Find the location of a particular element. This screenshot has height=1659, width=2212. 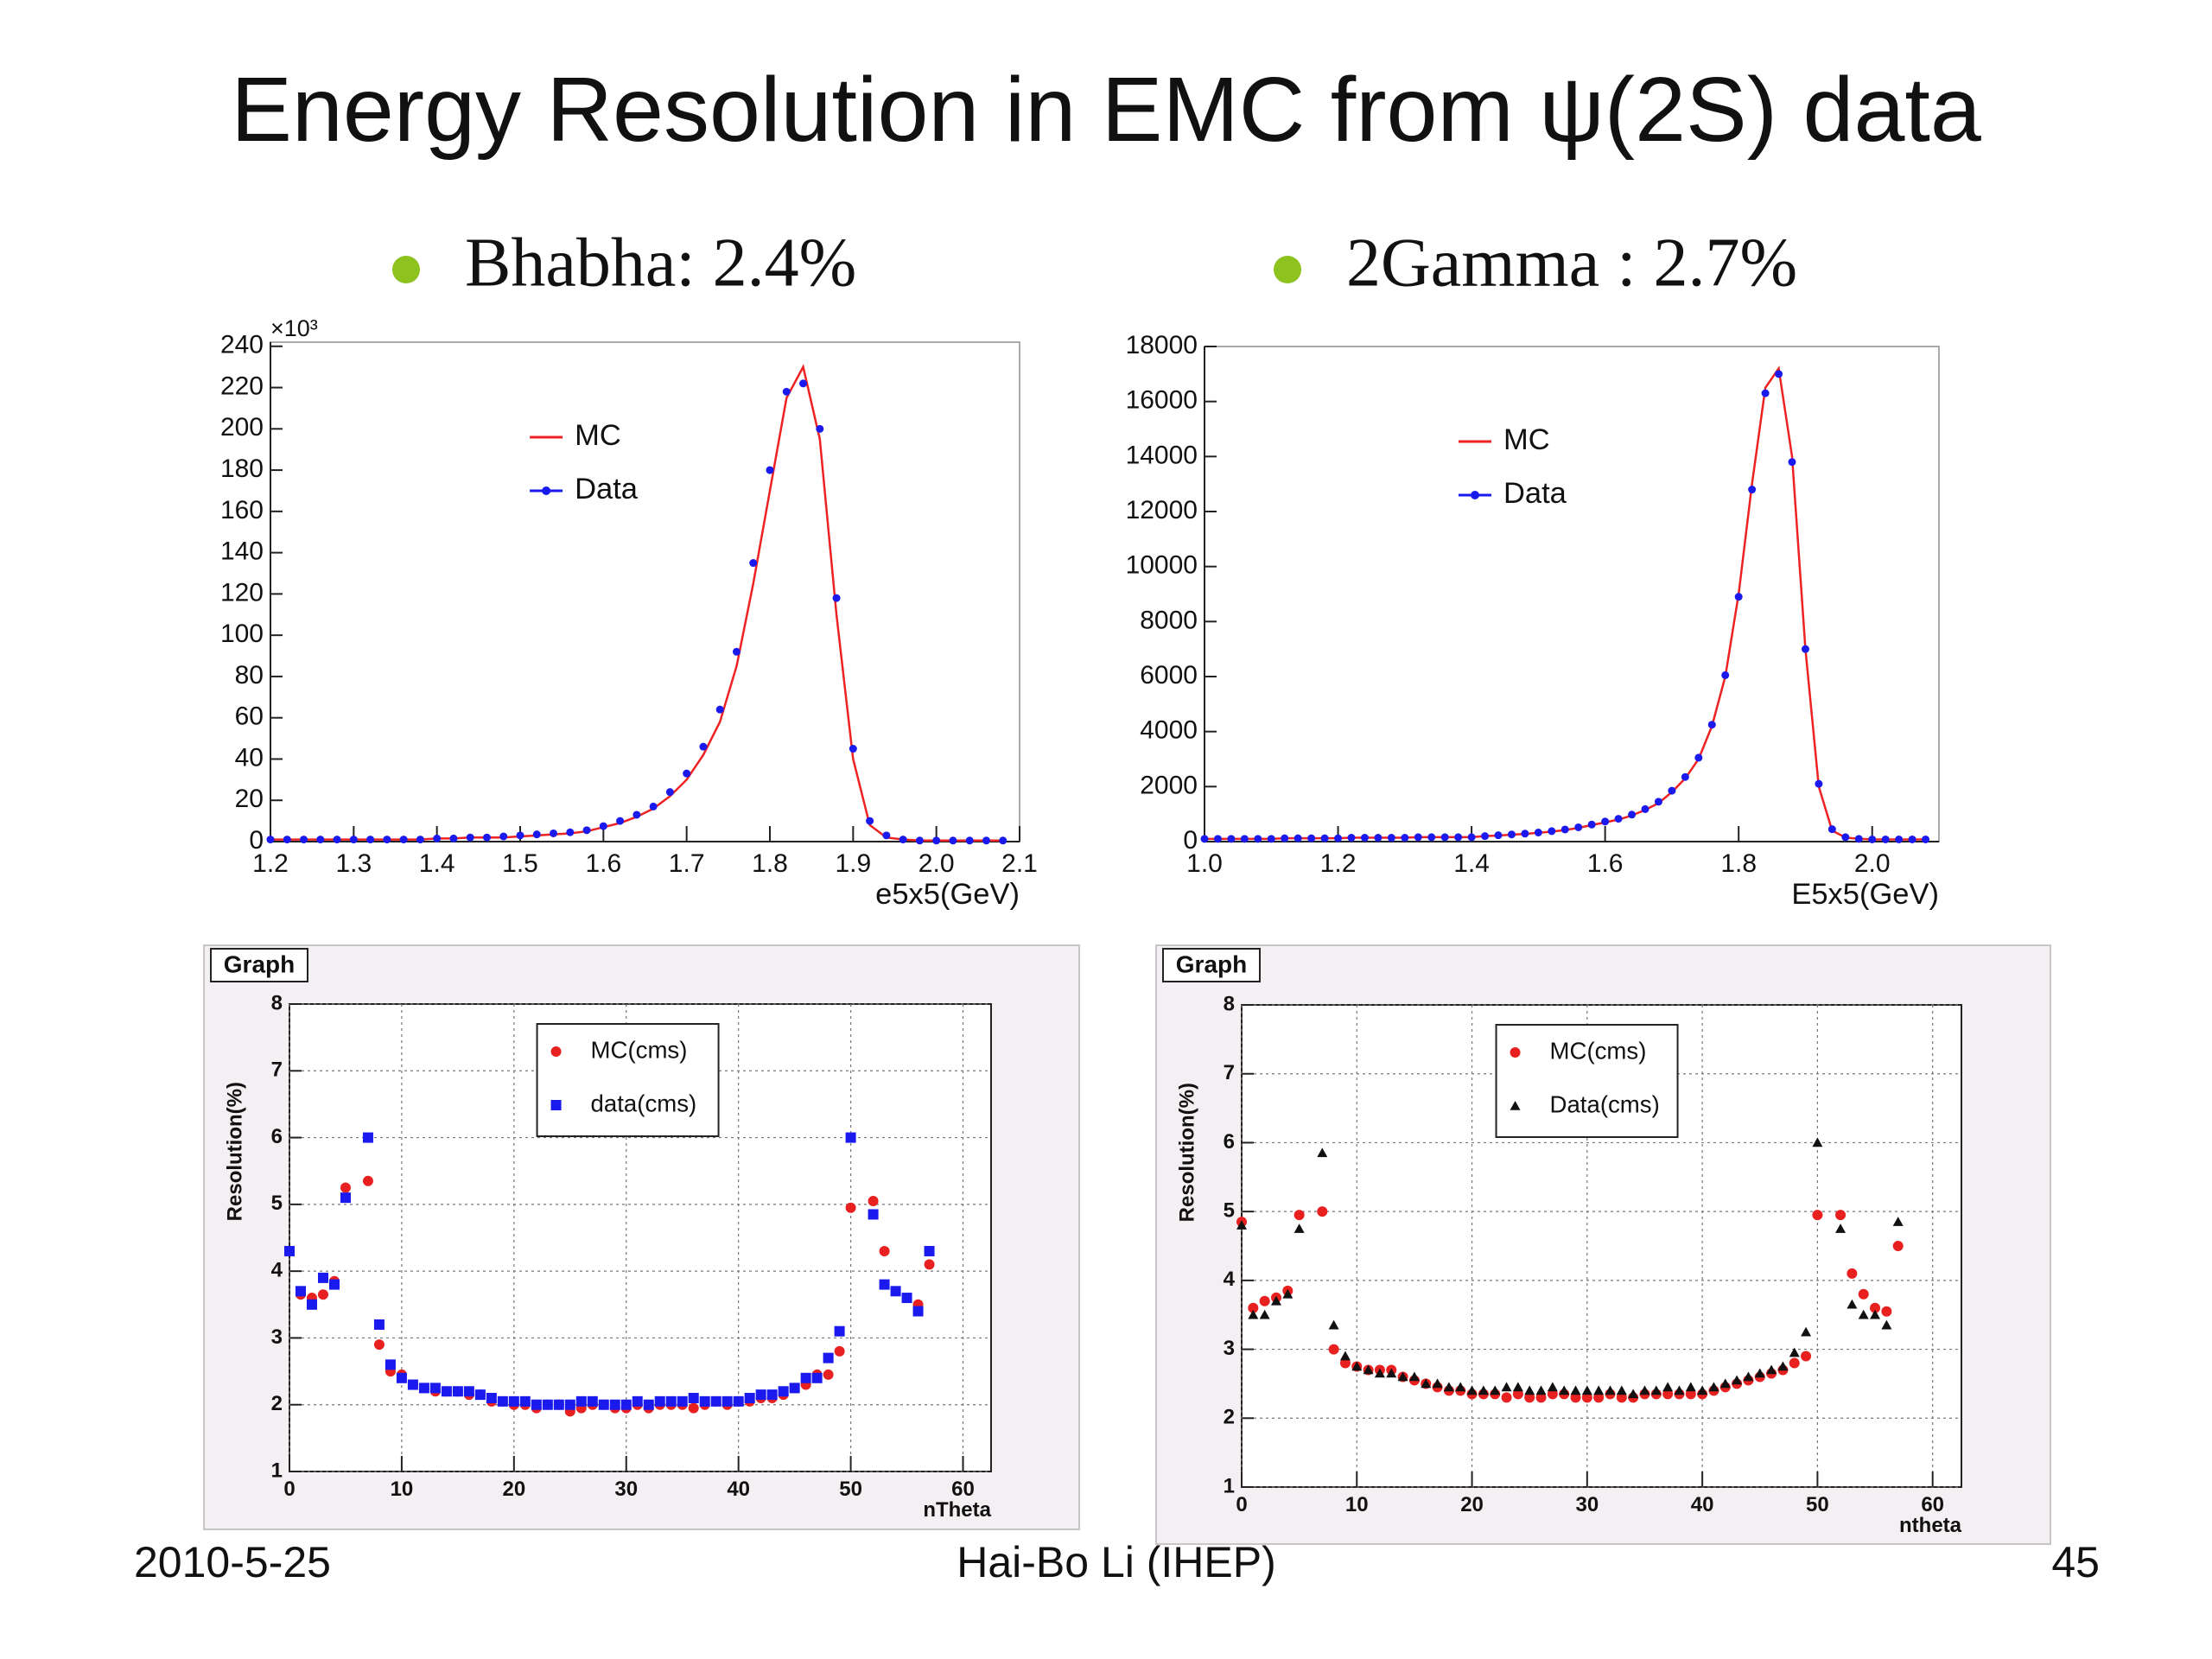

footer-page: 45 is located at coordinates (2075, 1562).